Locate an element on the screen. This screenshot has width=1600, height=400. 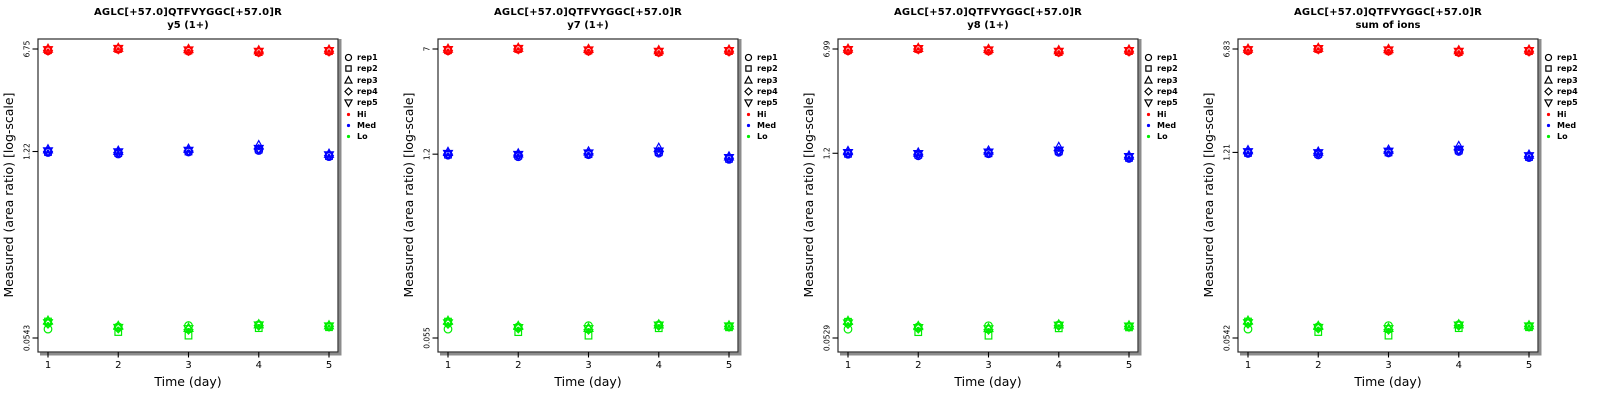
y-tick-label: 1.2 is located at coordinates (427, 154).